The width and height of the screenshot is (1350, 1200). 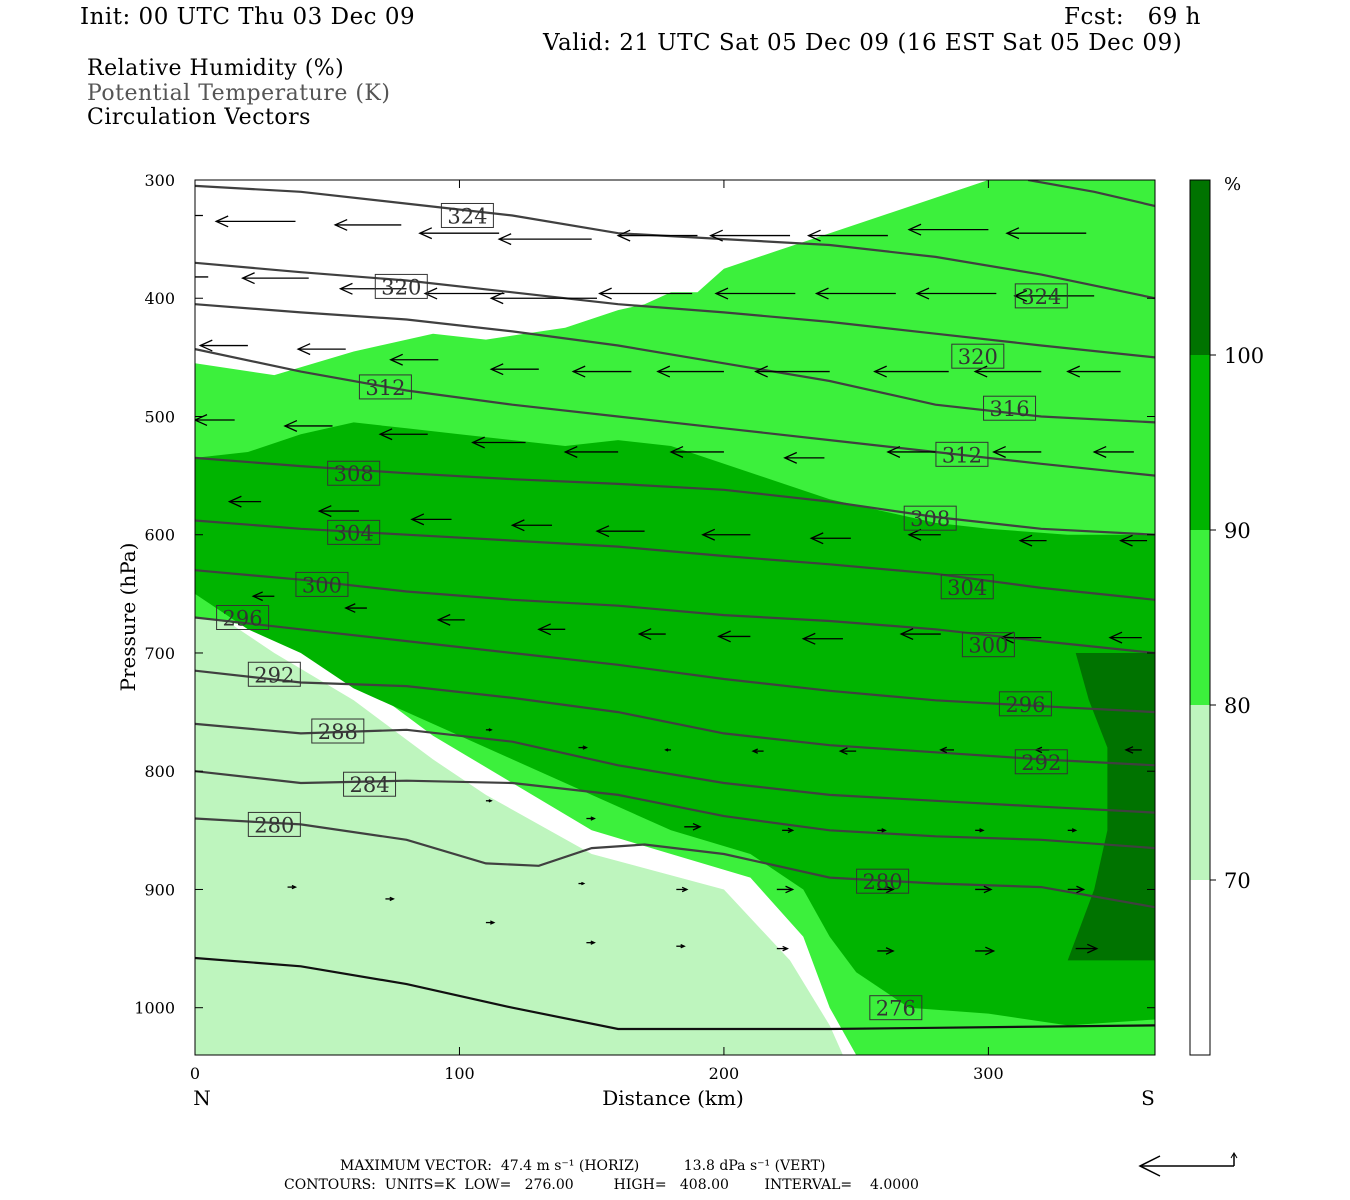 What do you see at coordinates (962, 455) in the screenshot?
I see `svg-text: 312` at bounding box center [962, 455].